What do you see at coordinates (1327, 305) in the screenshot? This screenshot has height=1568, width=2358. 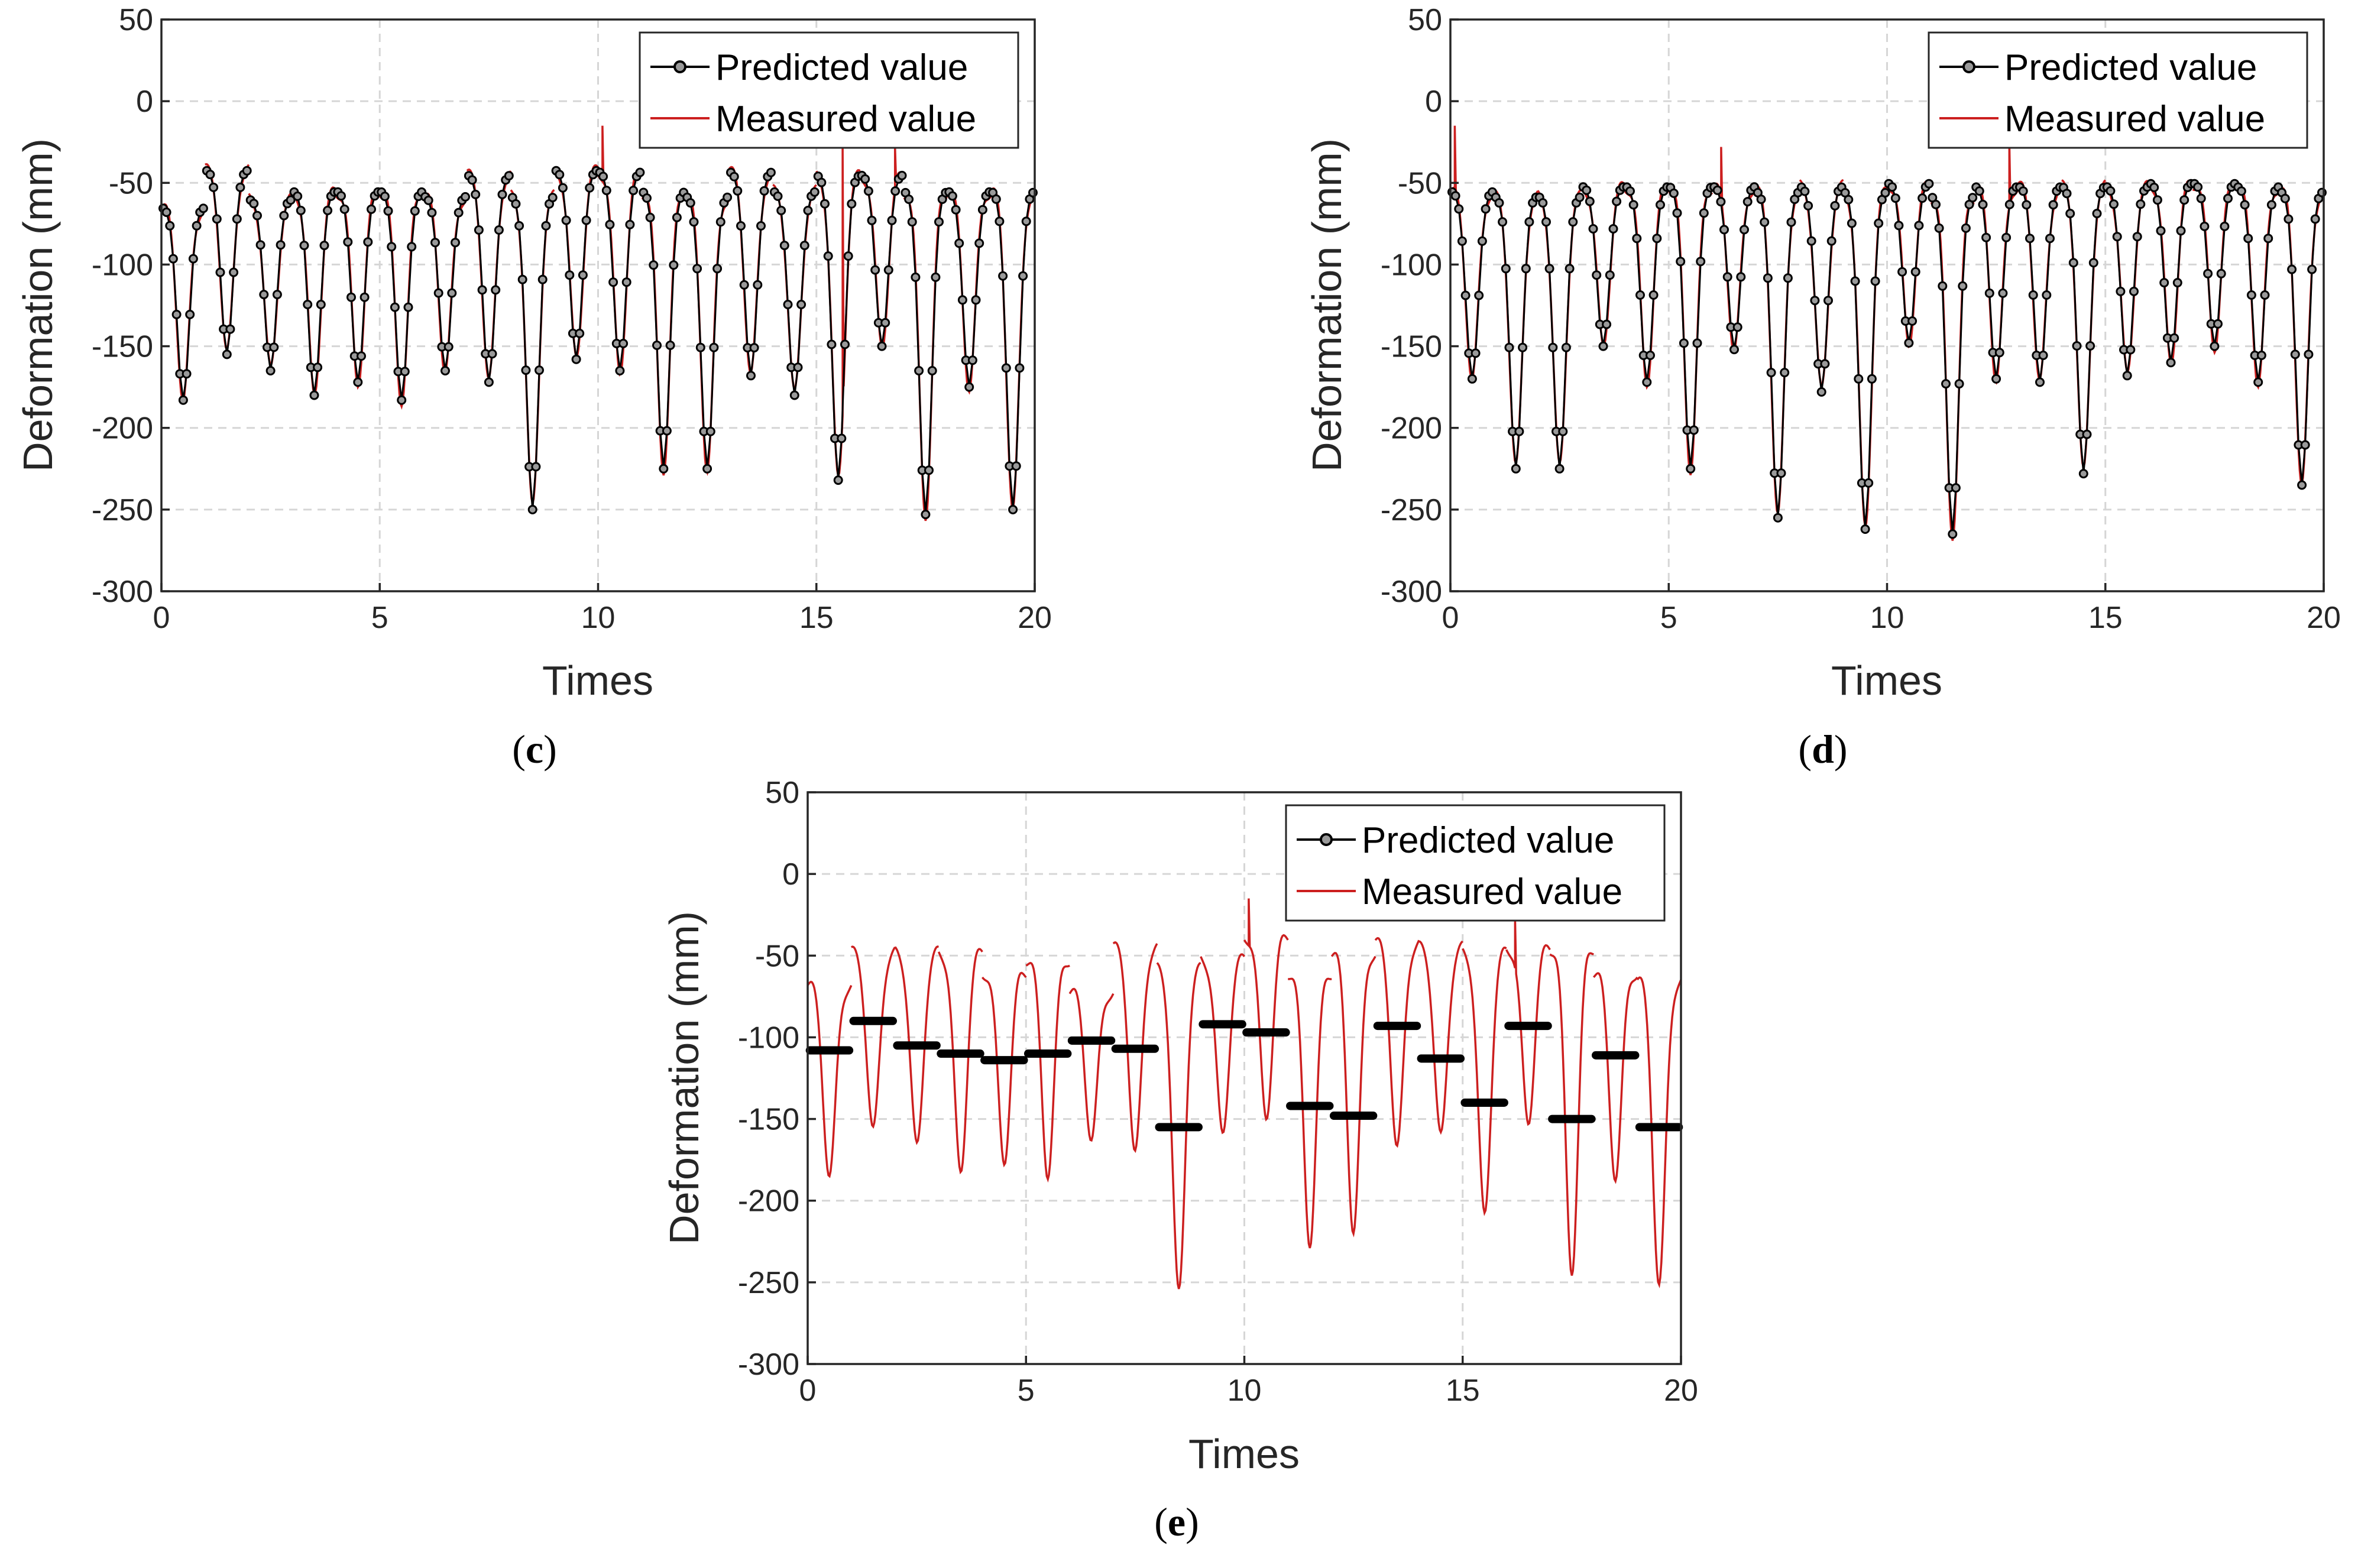 I see `chart-d-ylabel: Deformation (mm)` at bounding box center [1327, 305].